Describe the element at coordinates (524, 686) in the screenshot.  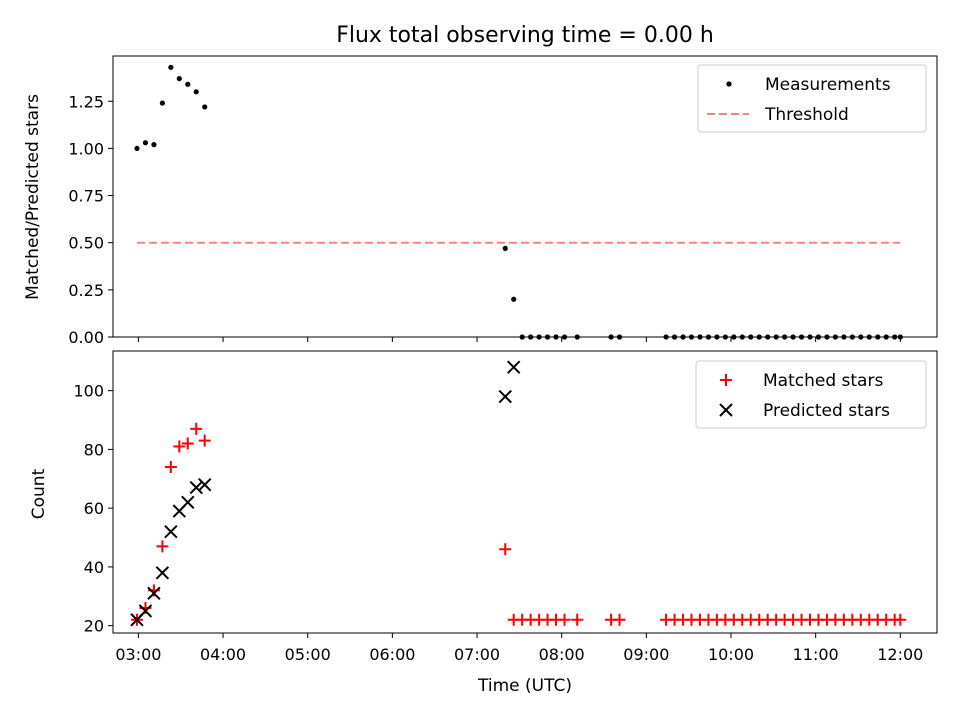
I see `x-axis-label: Time (UTC)` at that location.